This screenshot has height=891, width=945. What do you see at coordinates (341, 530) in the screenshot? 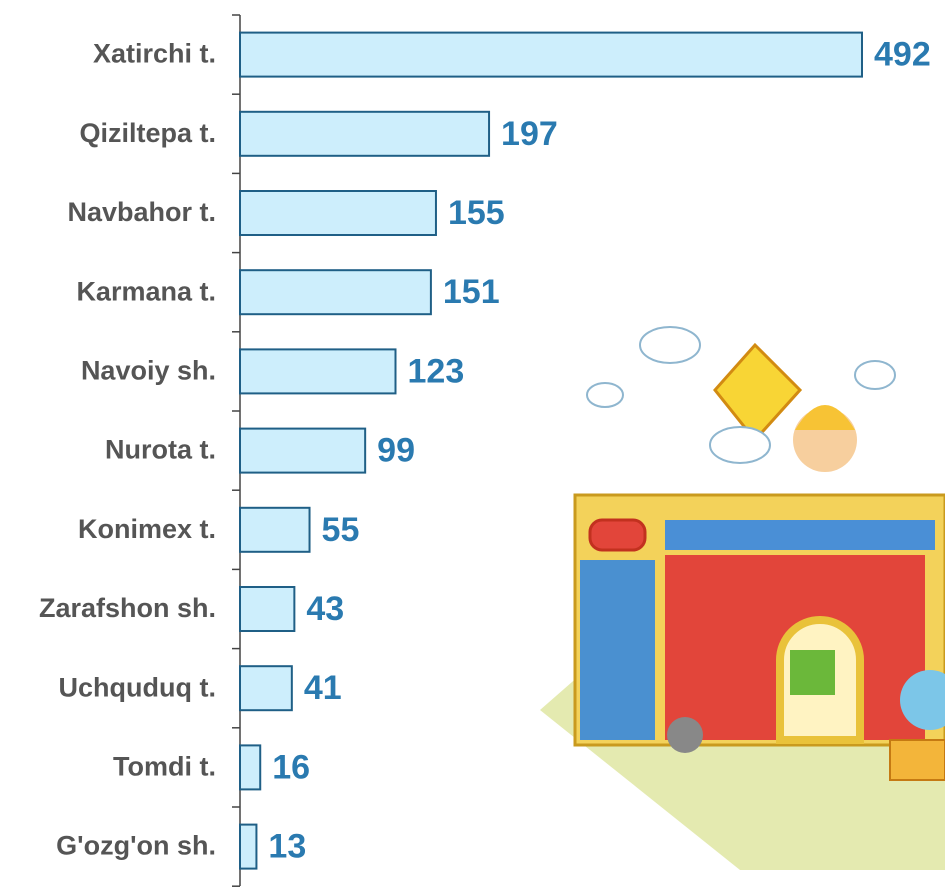
I see `value-label: 55` at bounding box center [341, 530].